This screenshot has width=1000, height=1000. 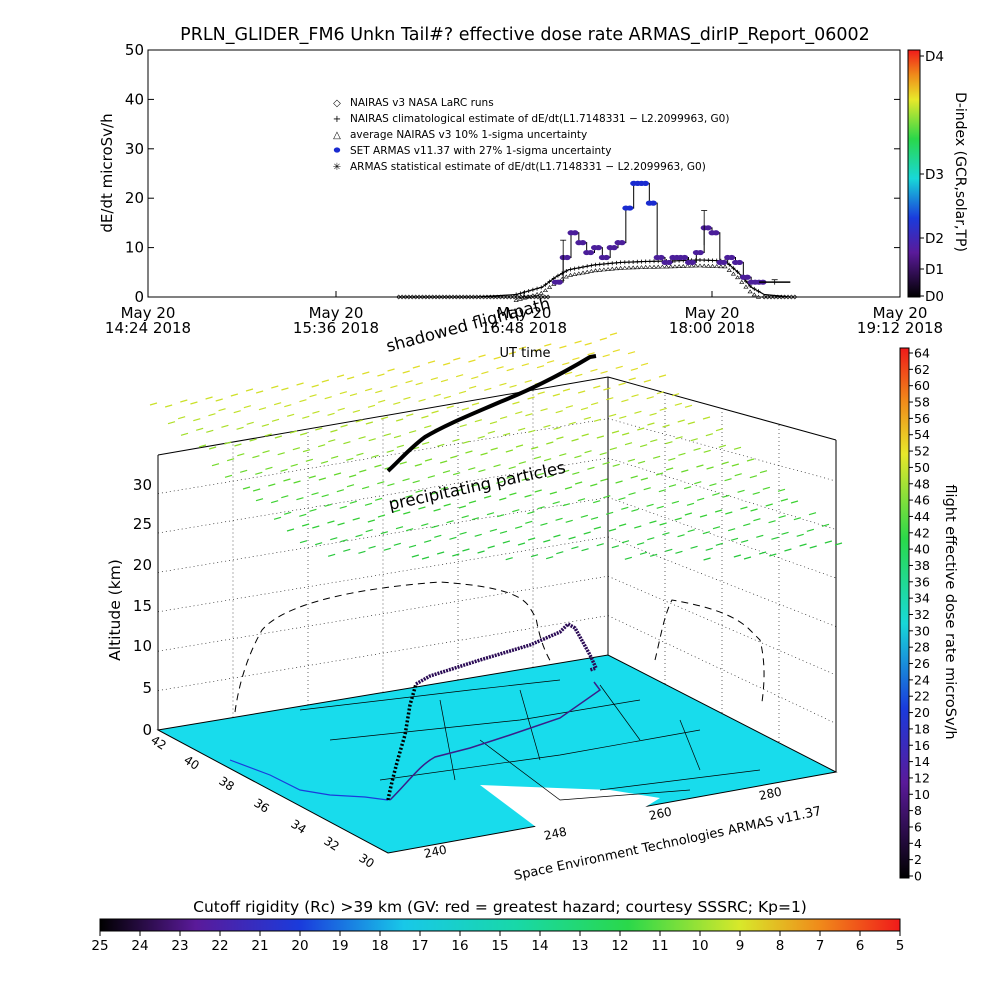 What do you see at coordinates (299, 946) in the screenshot?
I see `cutoff-rigidity-tick-label: 20` at bounding box center [299, 946].